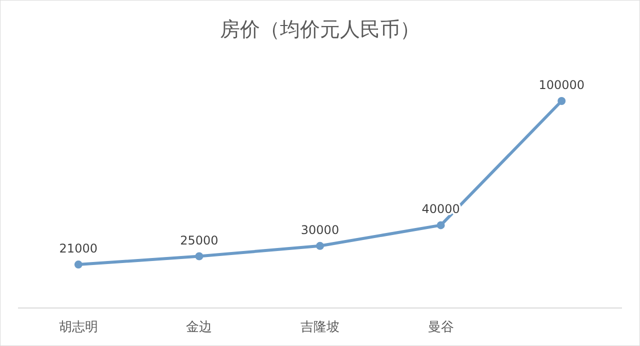 The image size is (640, 346). What do you see at coordinates (199, 240) in the screenshot?
I see `data-label: 25000` at bounding box center [199, 240].